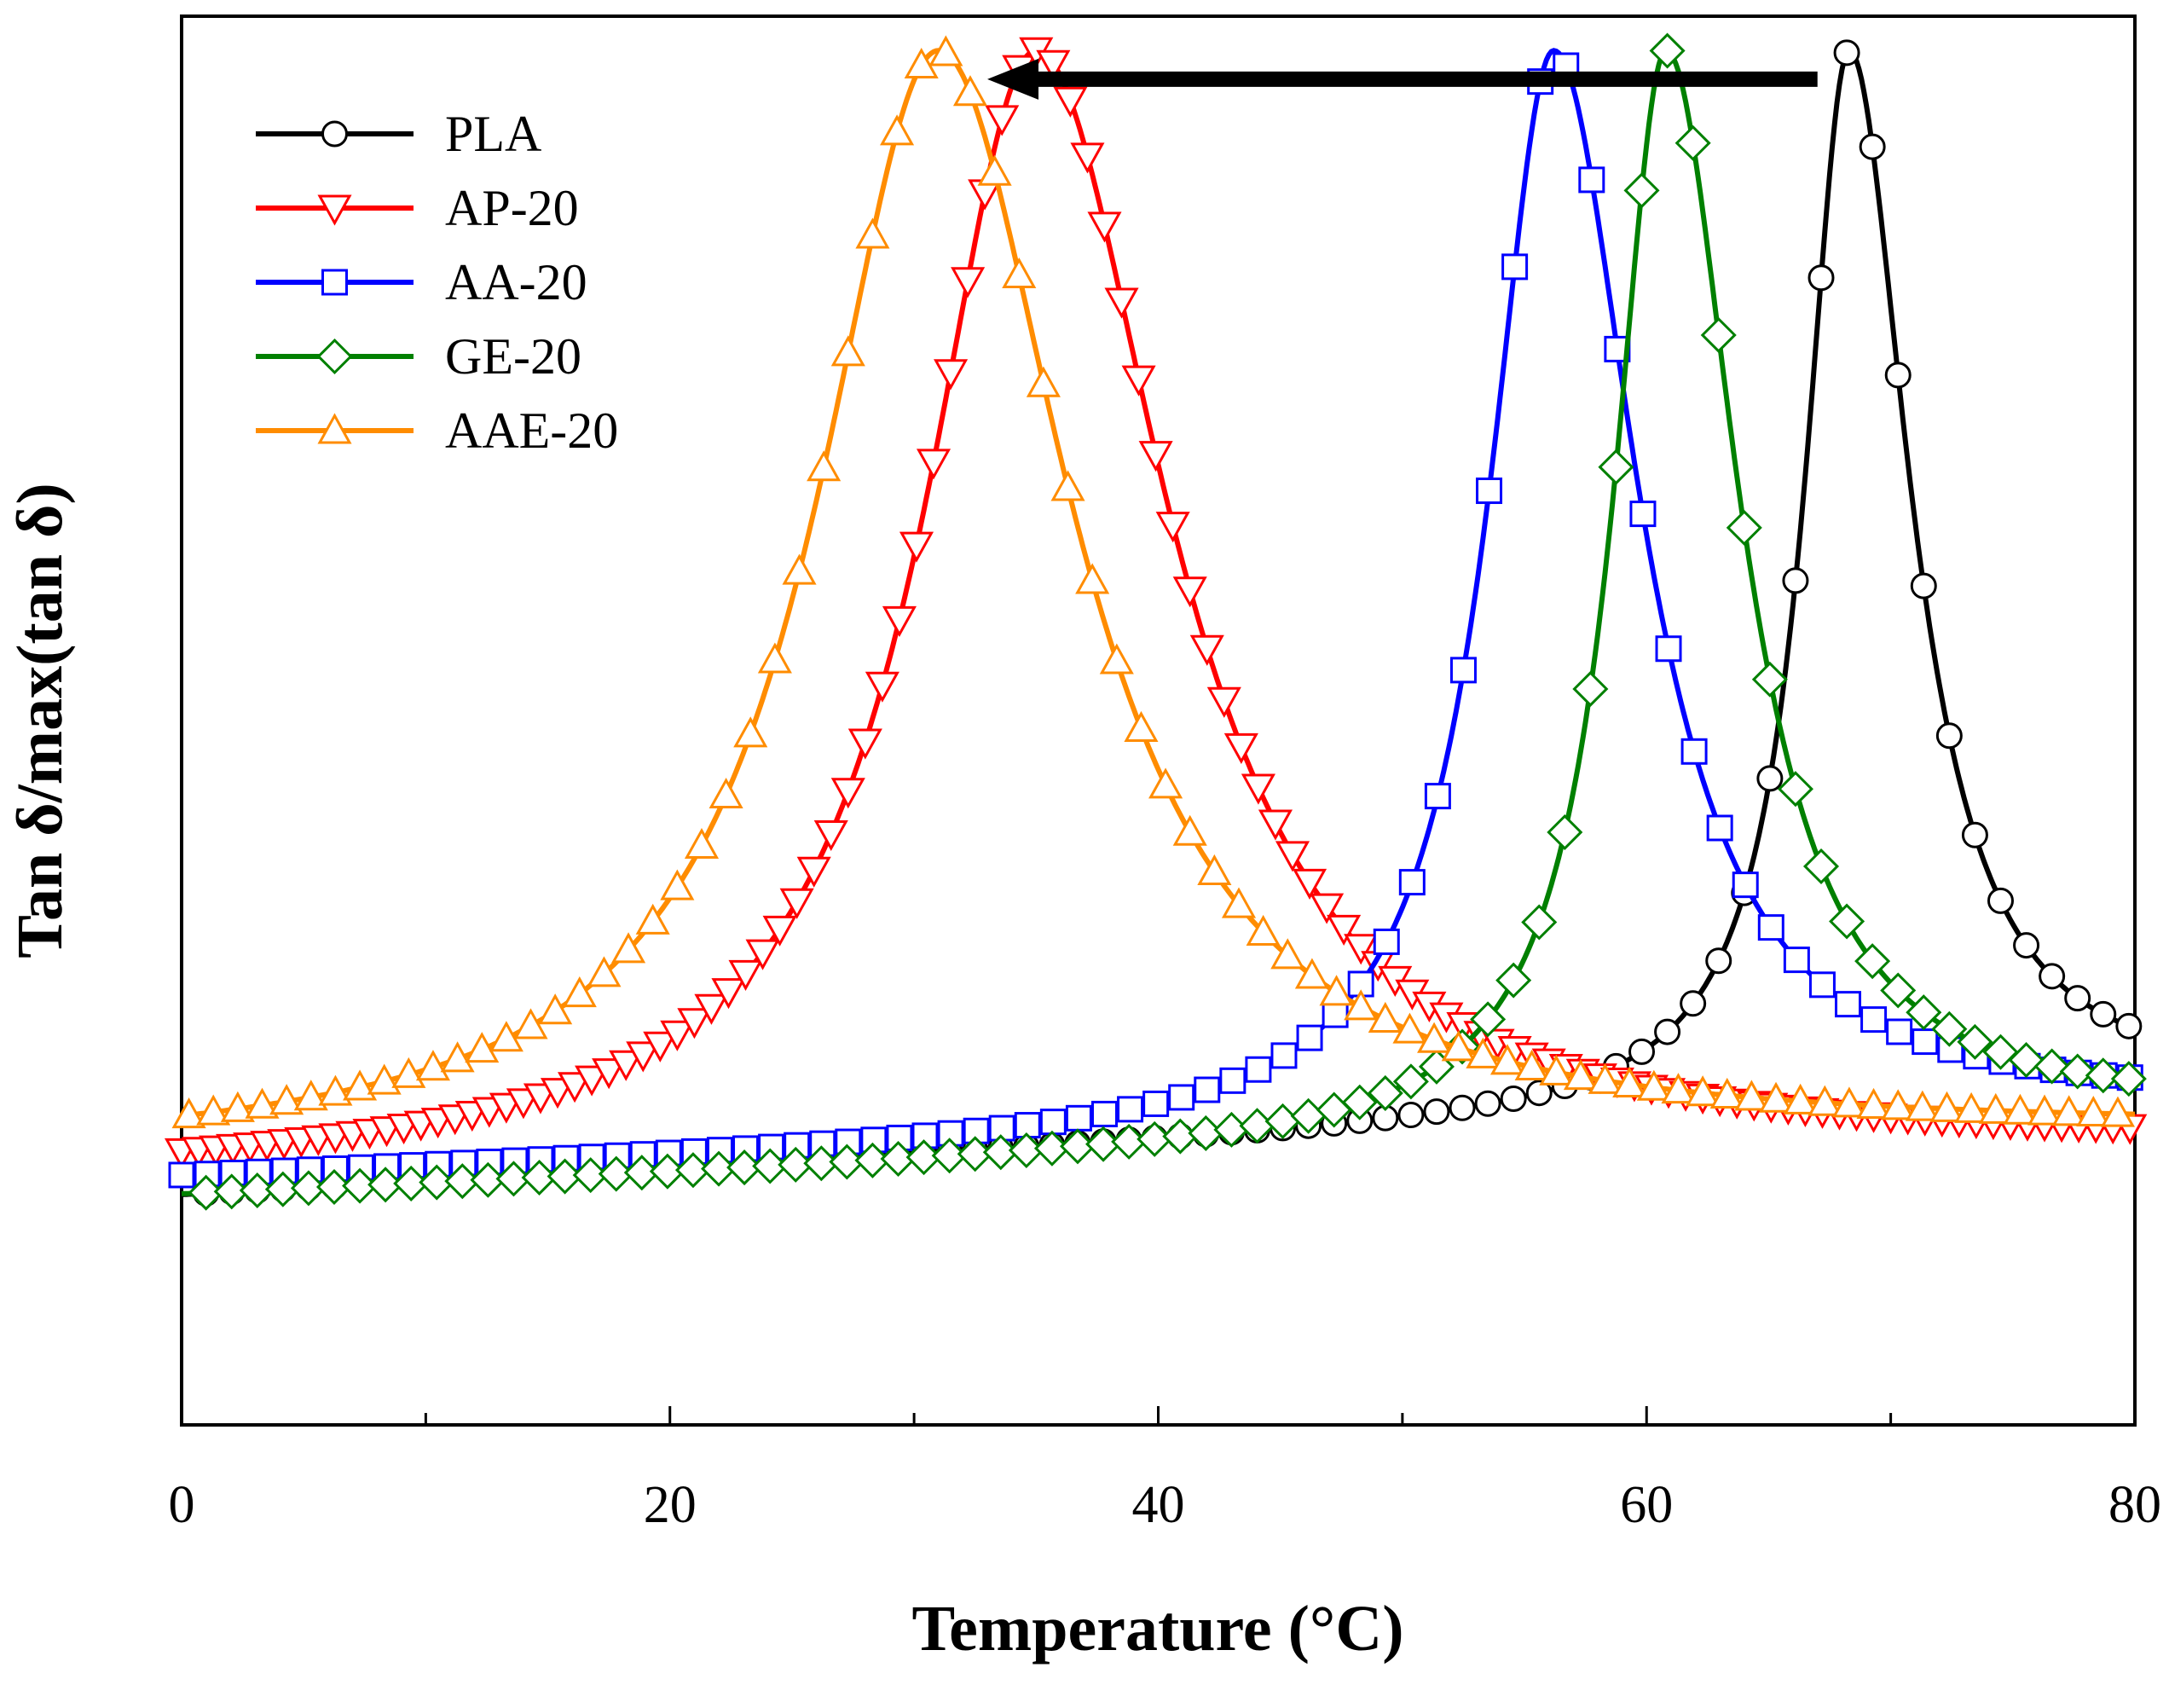 The image size is (2169, 1708). I want to click on shift-arrow-head, so click(1013, 79).